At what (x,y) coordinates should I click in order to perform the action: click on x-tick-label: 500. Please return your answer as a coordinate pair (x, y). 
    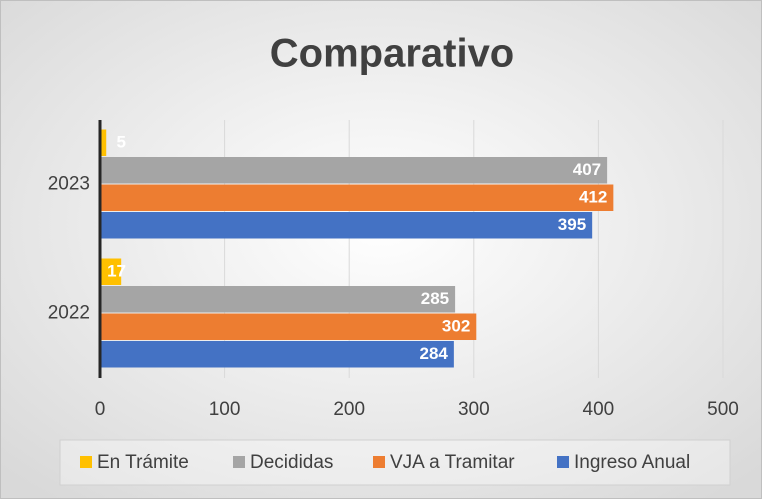
    Looking at the image, I should click on (723, 409).